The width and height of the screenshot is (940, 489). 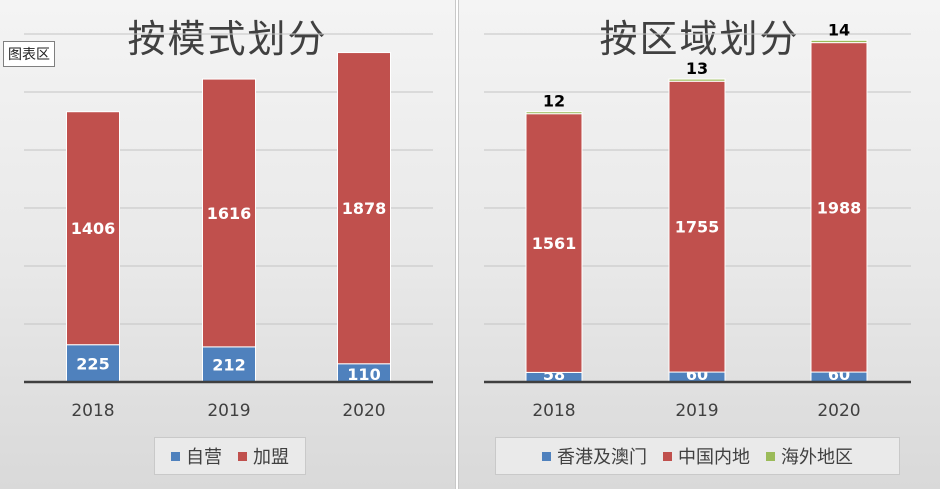 I want to click on data-label: 212, so click(x=228, y=364).